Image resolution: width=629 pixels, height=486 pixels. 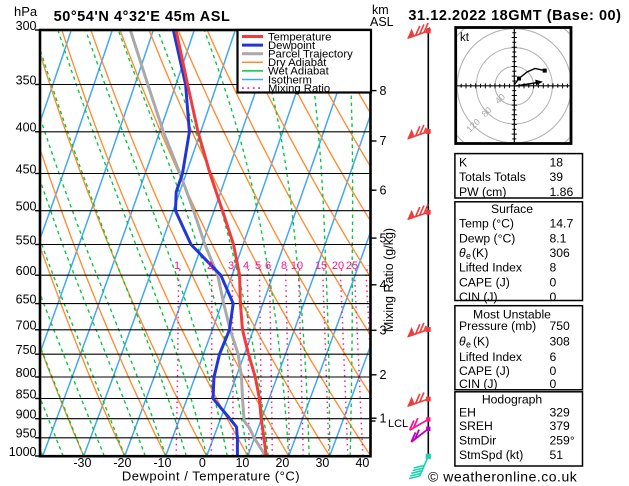 What do you see at coordinates (389, 280) in the screenshot?
I see `svg-text: Mixing Ratio (g/kg)` at bounding box center [389, 280].